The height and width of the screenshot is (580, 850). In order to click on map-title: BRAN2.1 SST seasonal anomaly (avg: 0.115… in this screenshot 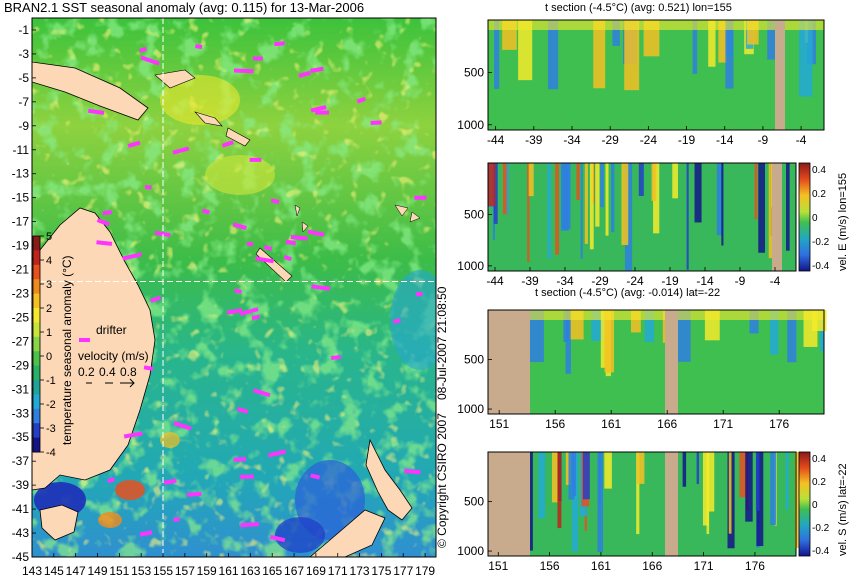, I will do `click(184, 7)`.